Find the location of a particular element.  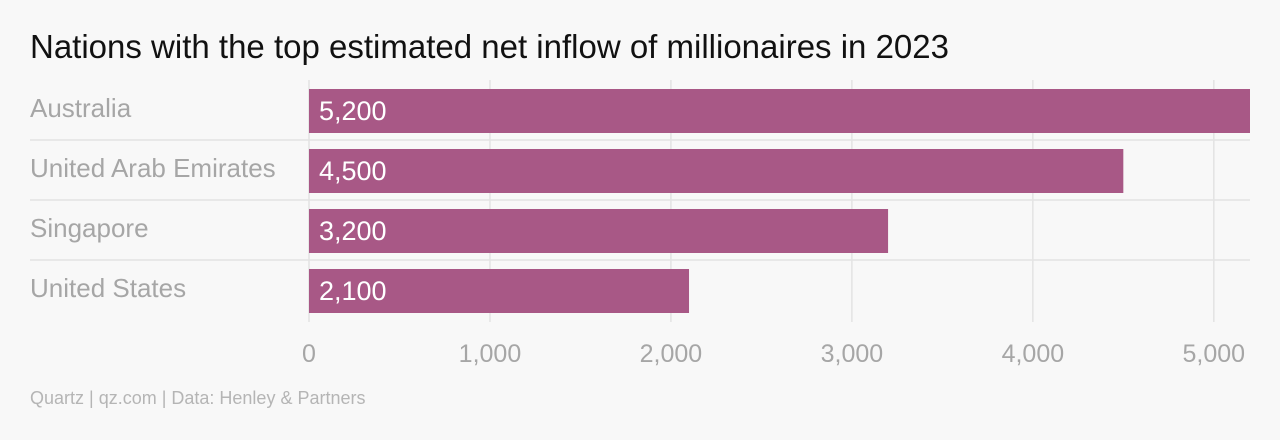

category-label-3: United States is located at coordinates (108, 288).